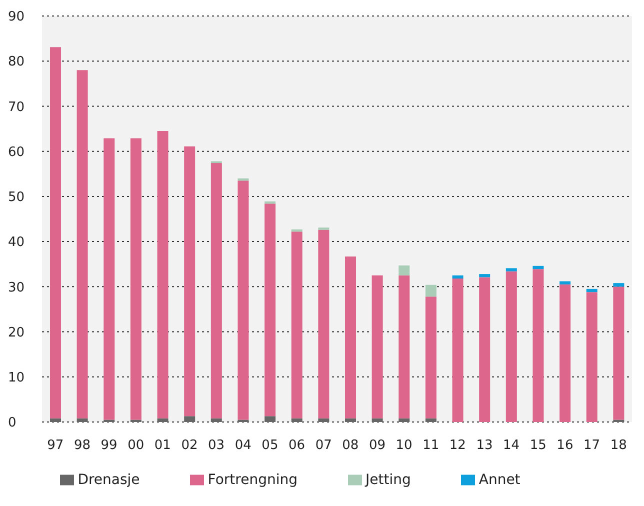 This screenshot has width=644, height=506. I want to click on x-tick-label: 04, so click(243, 446).